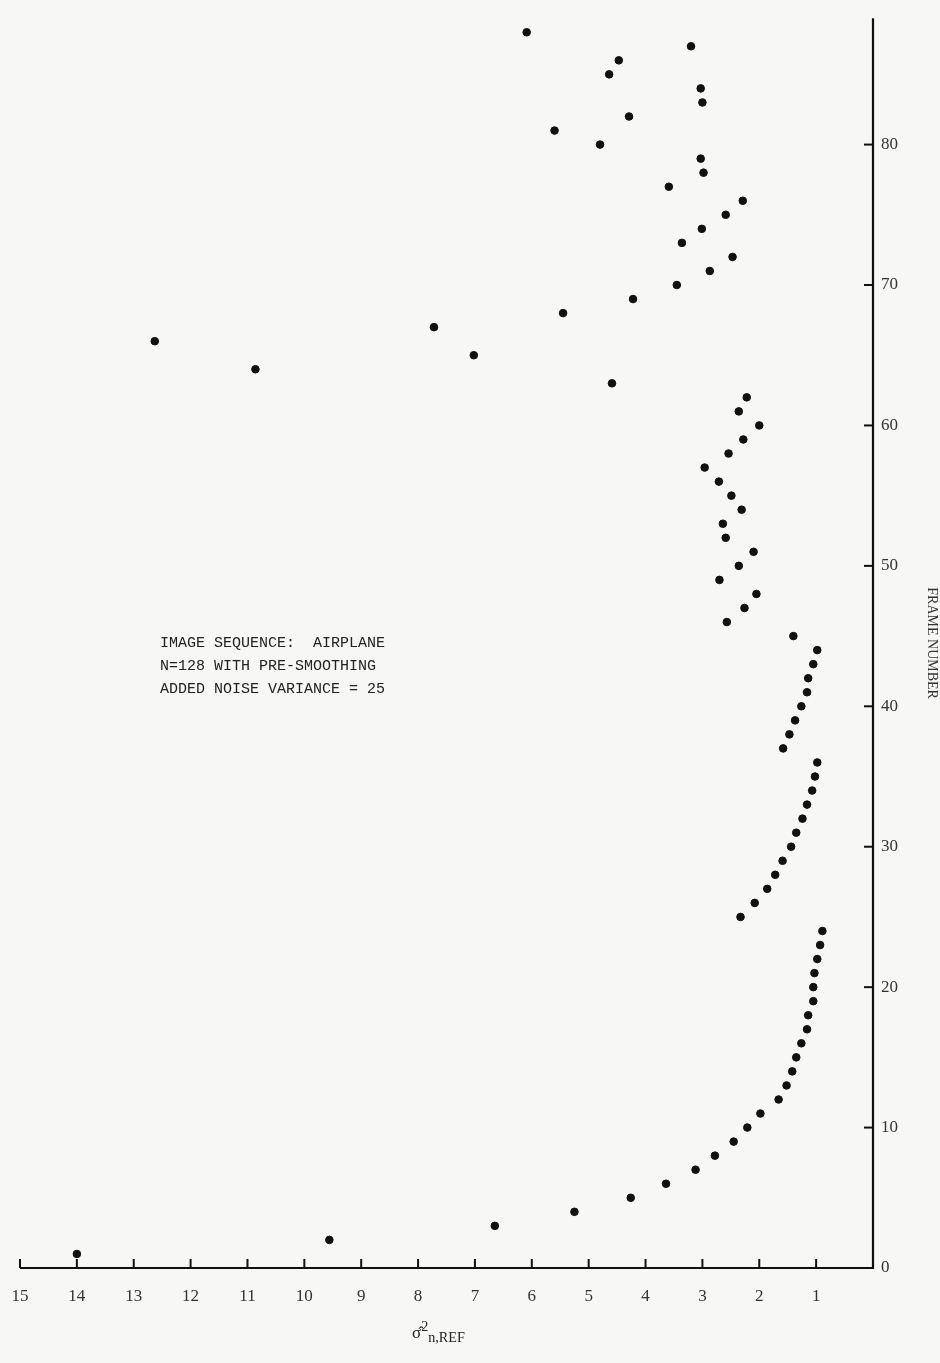 Image resolution: width=940 pixels, height=1363 pixels. Describe the element at coordinates (361, 1295) in the screenshot. I see `x-tick-label: 9` at that location.